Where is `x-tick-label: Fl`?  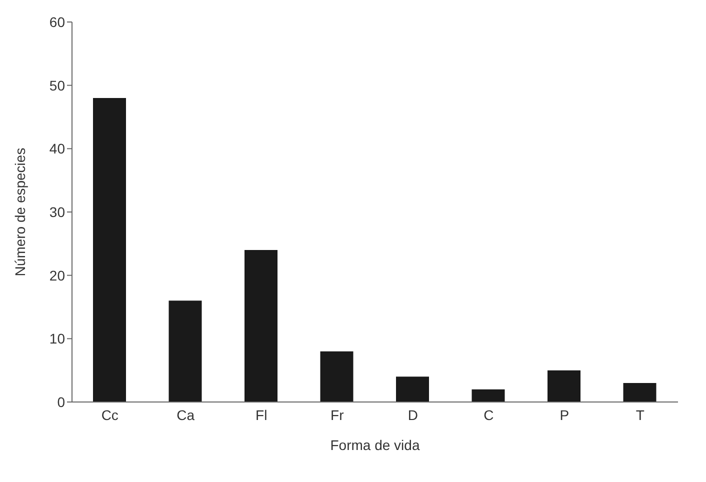 x-tick-label: Fl is located at coordinates (262, 414).